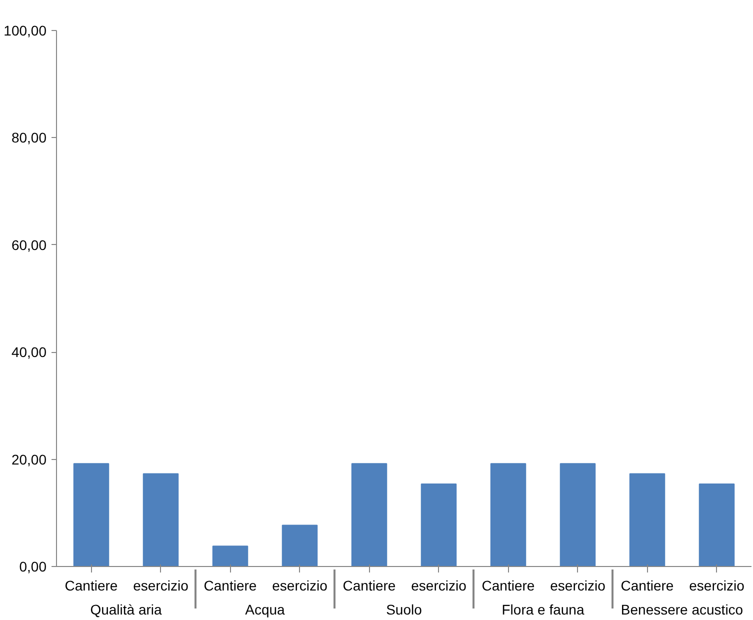 The image size is (753, 620). What do you see at coordinates (29, 244) in the screenshot?
I see `y-tick-label: 60,00` at bounding box center [29, 244].